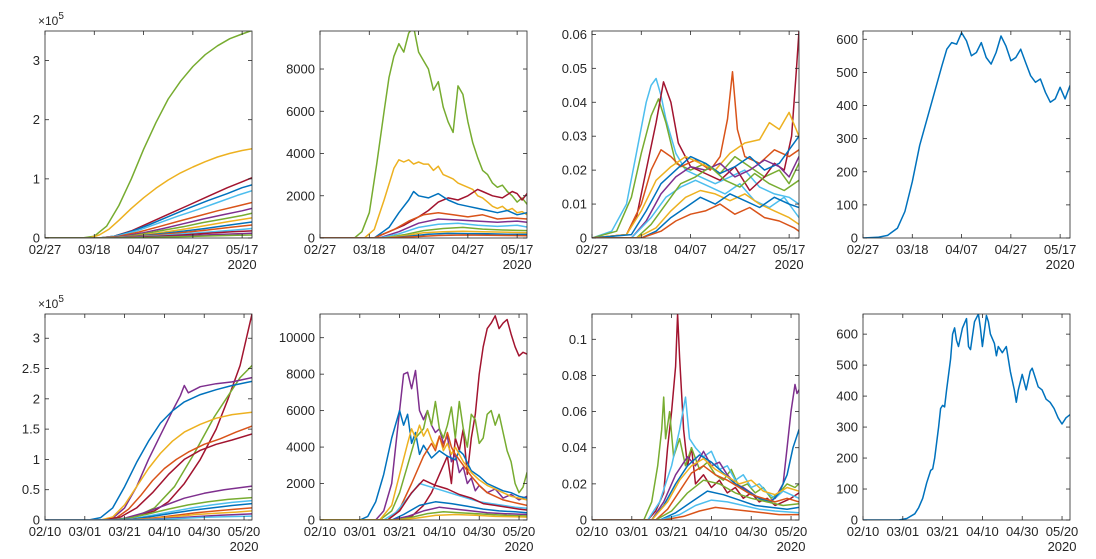 The height and width of the screenshot is (559, 1096). What do you see at coordinates (300, 374) in the screenshot?
I see `y-tick-label: 8000` at bounding box center [300, 374].